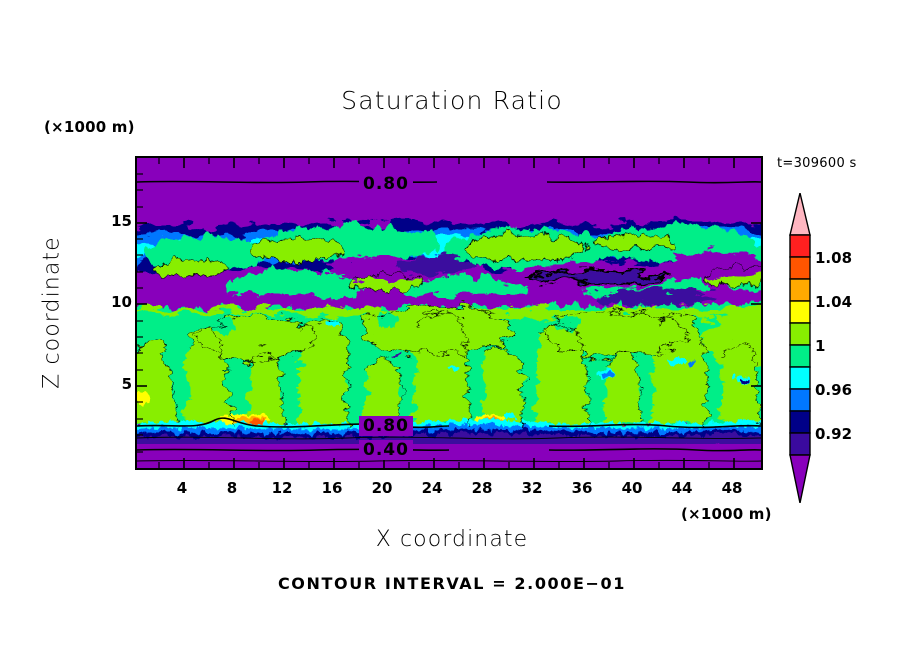 This screenshot has width=904, height=654. What do you see at coordinates (800, 348) in the screenshot?
I see `colorbar-swatches` at bounding box center [800, 348].